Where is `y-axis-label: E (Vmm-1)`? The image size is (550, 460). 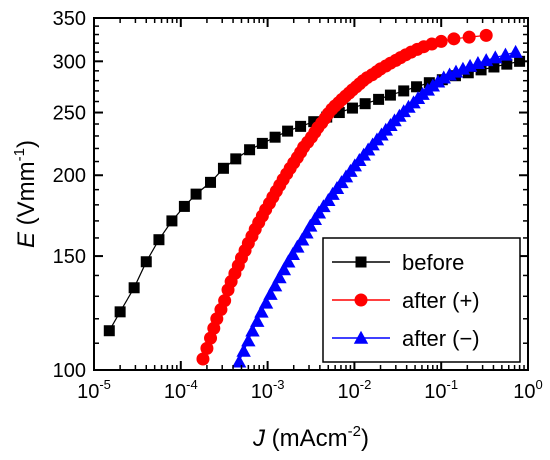
y-axis-label: E (Vmm-1) is located at coordinates (25, 194).